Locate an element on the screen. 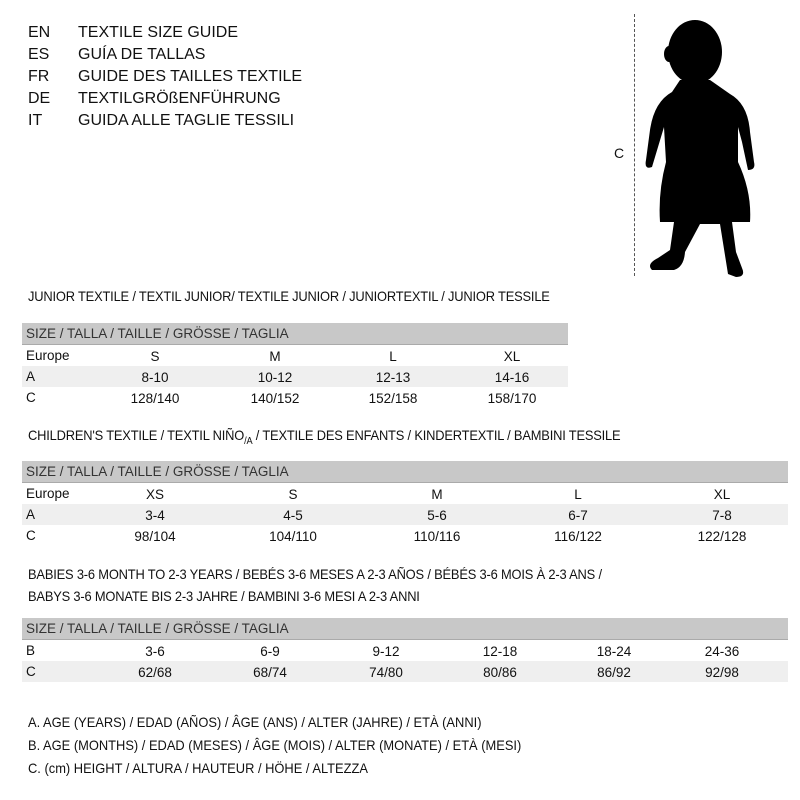 The image size is (800, 800). table-row: B 3-6 6-9 9-12 12-18 18-24 24-36 is located at coordinates (405, 650).